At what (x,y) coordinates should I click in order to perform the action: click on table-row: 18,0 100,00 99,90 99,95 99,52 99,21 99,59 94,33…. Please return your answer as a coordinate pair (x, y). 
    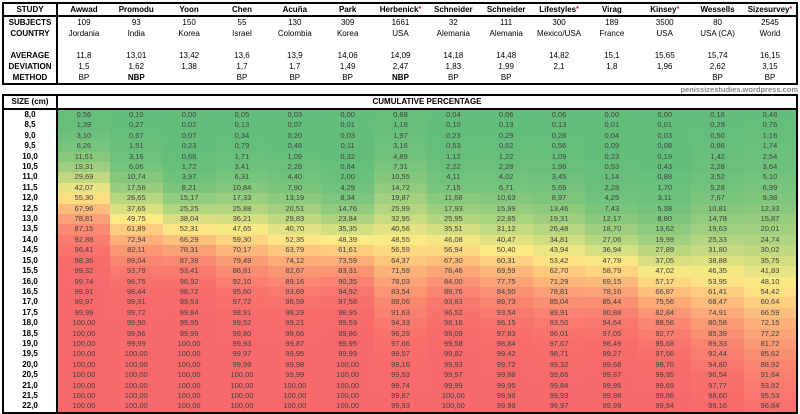
    Looking at the image, I should click on (400, 323).